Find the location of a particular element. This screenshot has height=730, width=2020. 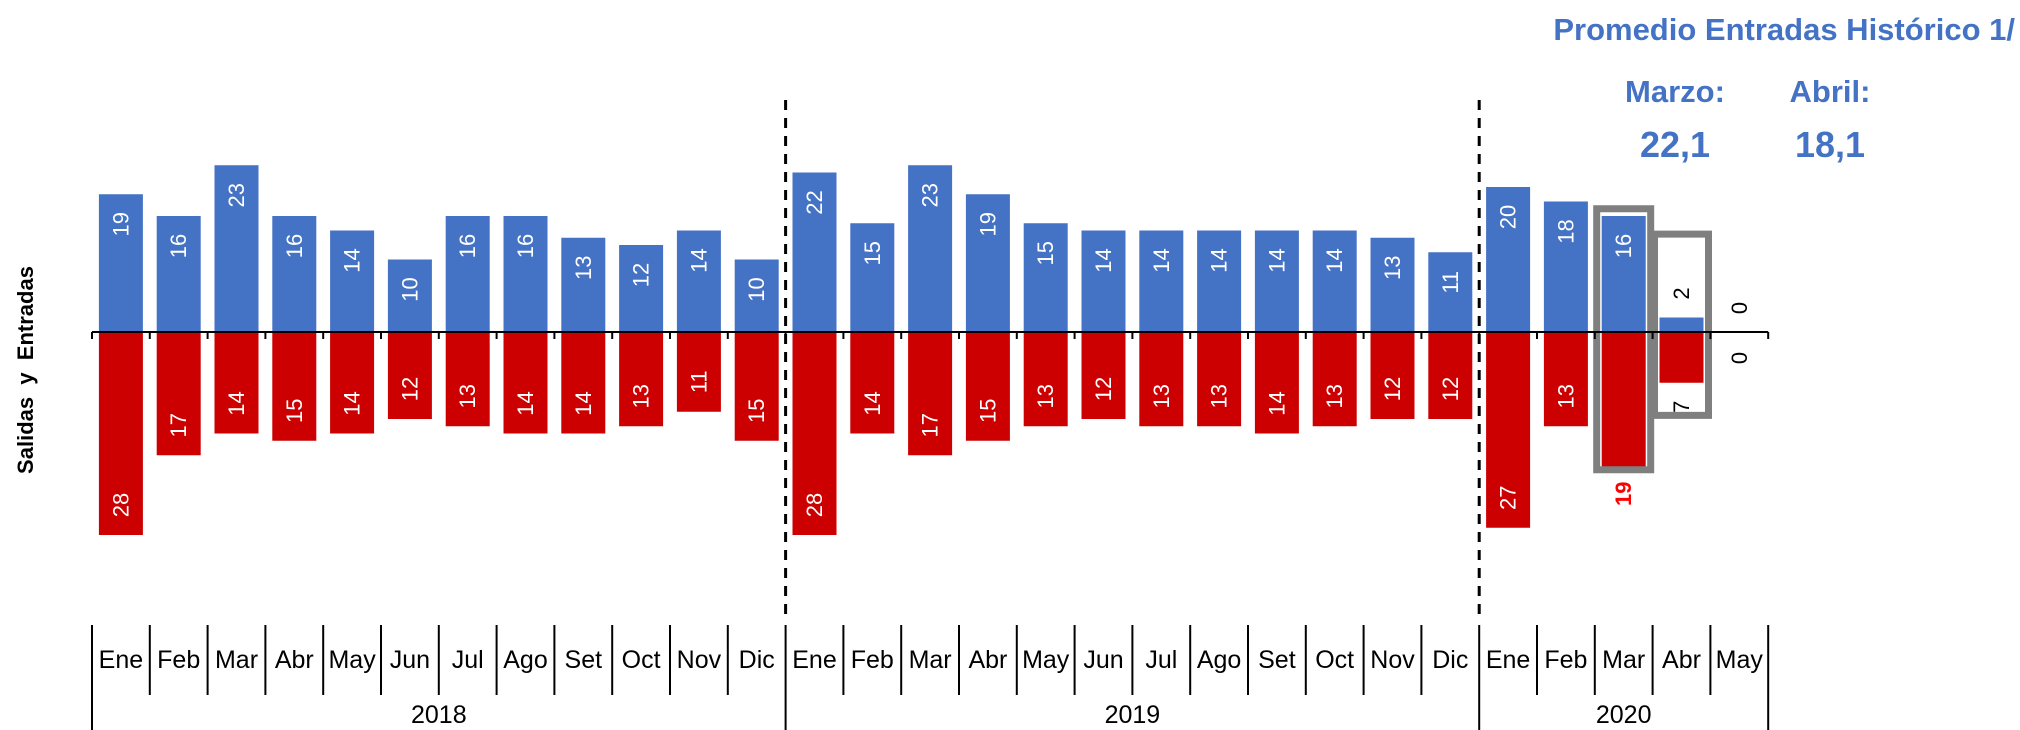

entradas-value-label: 18 is located at coordinates (1565, 231).